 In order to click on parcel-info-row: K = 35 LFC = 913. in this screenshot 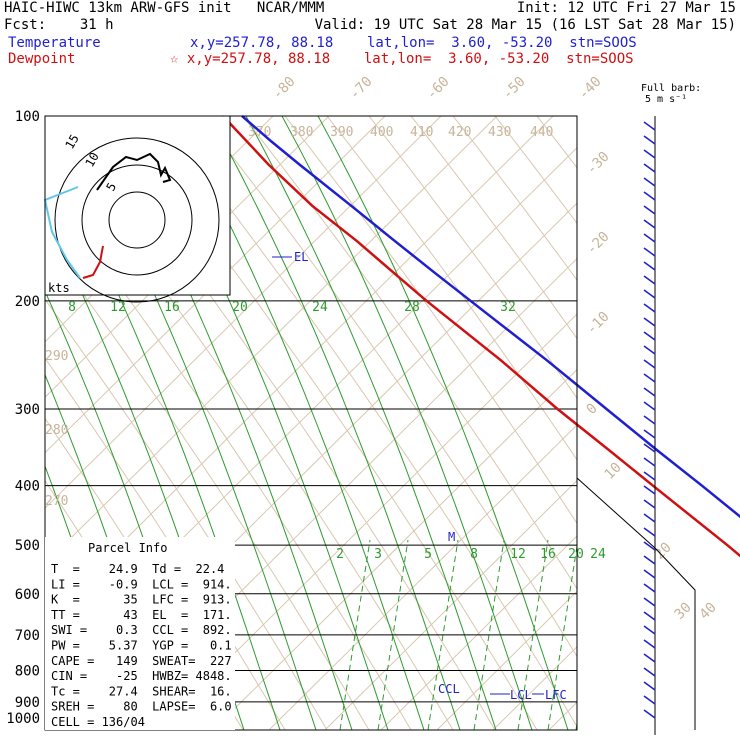, I will do `click(141, 600)`.